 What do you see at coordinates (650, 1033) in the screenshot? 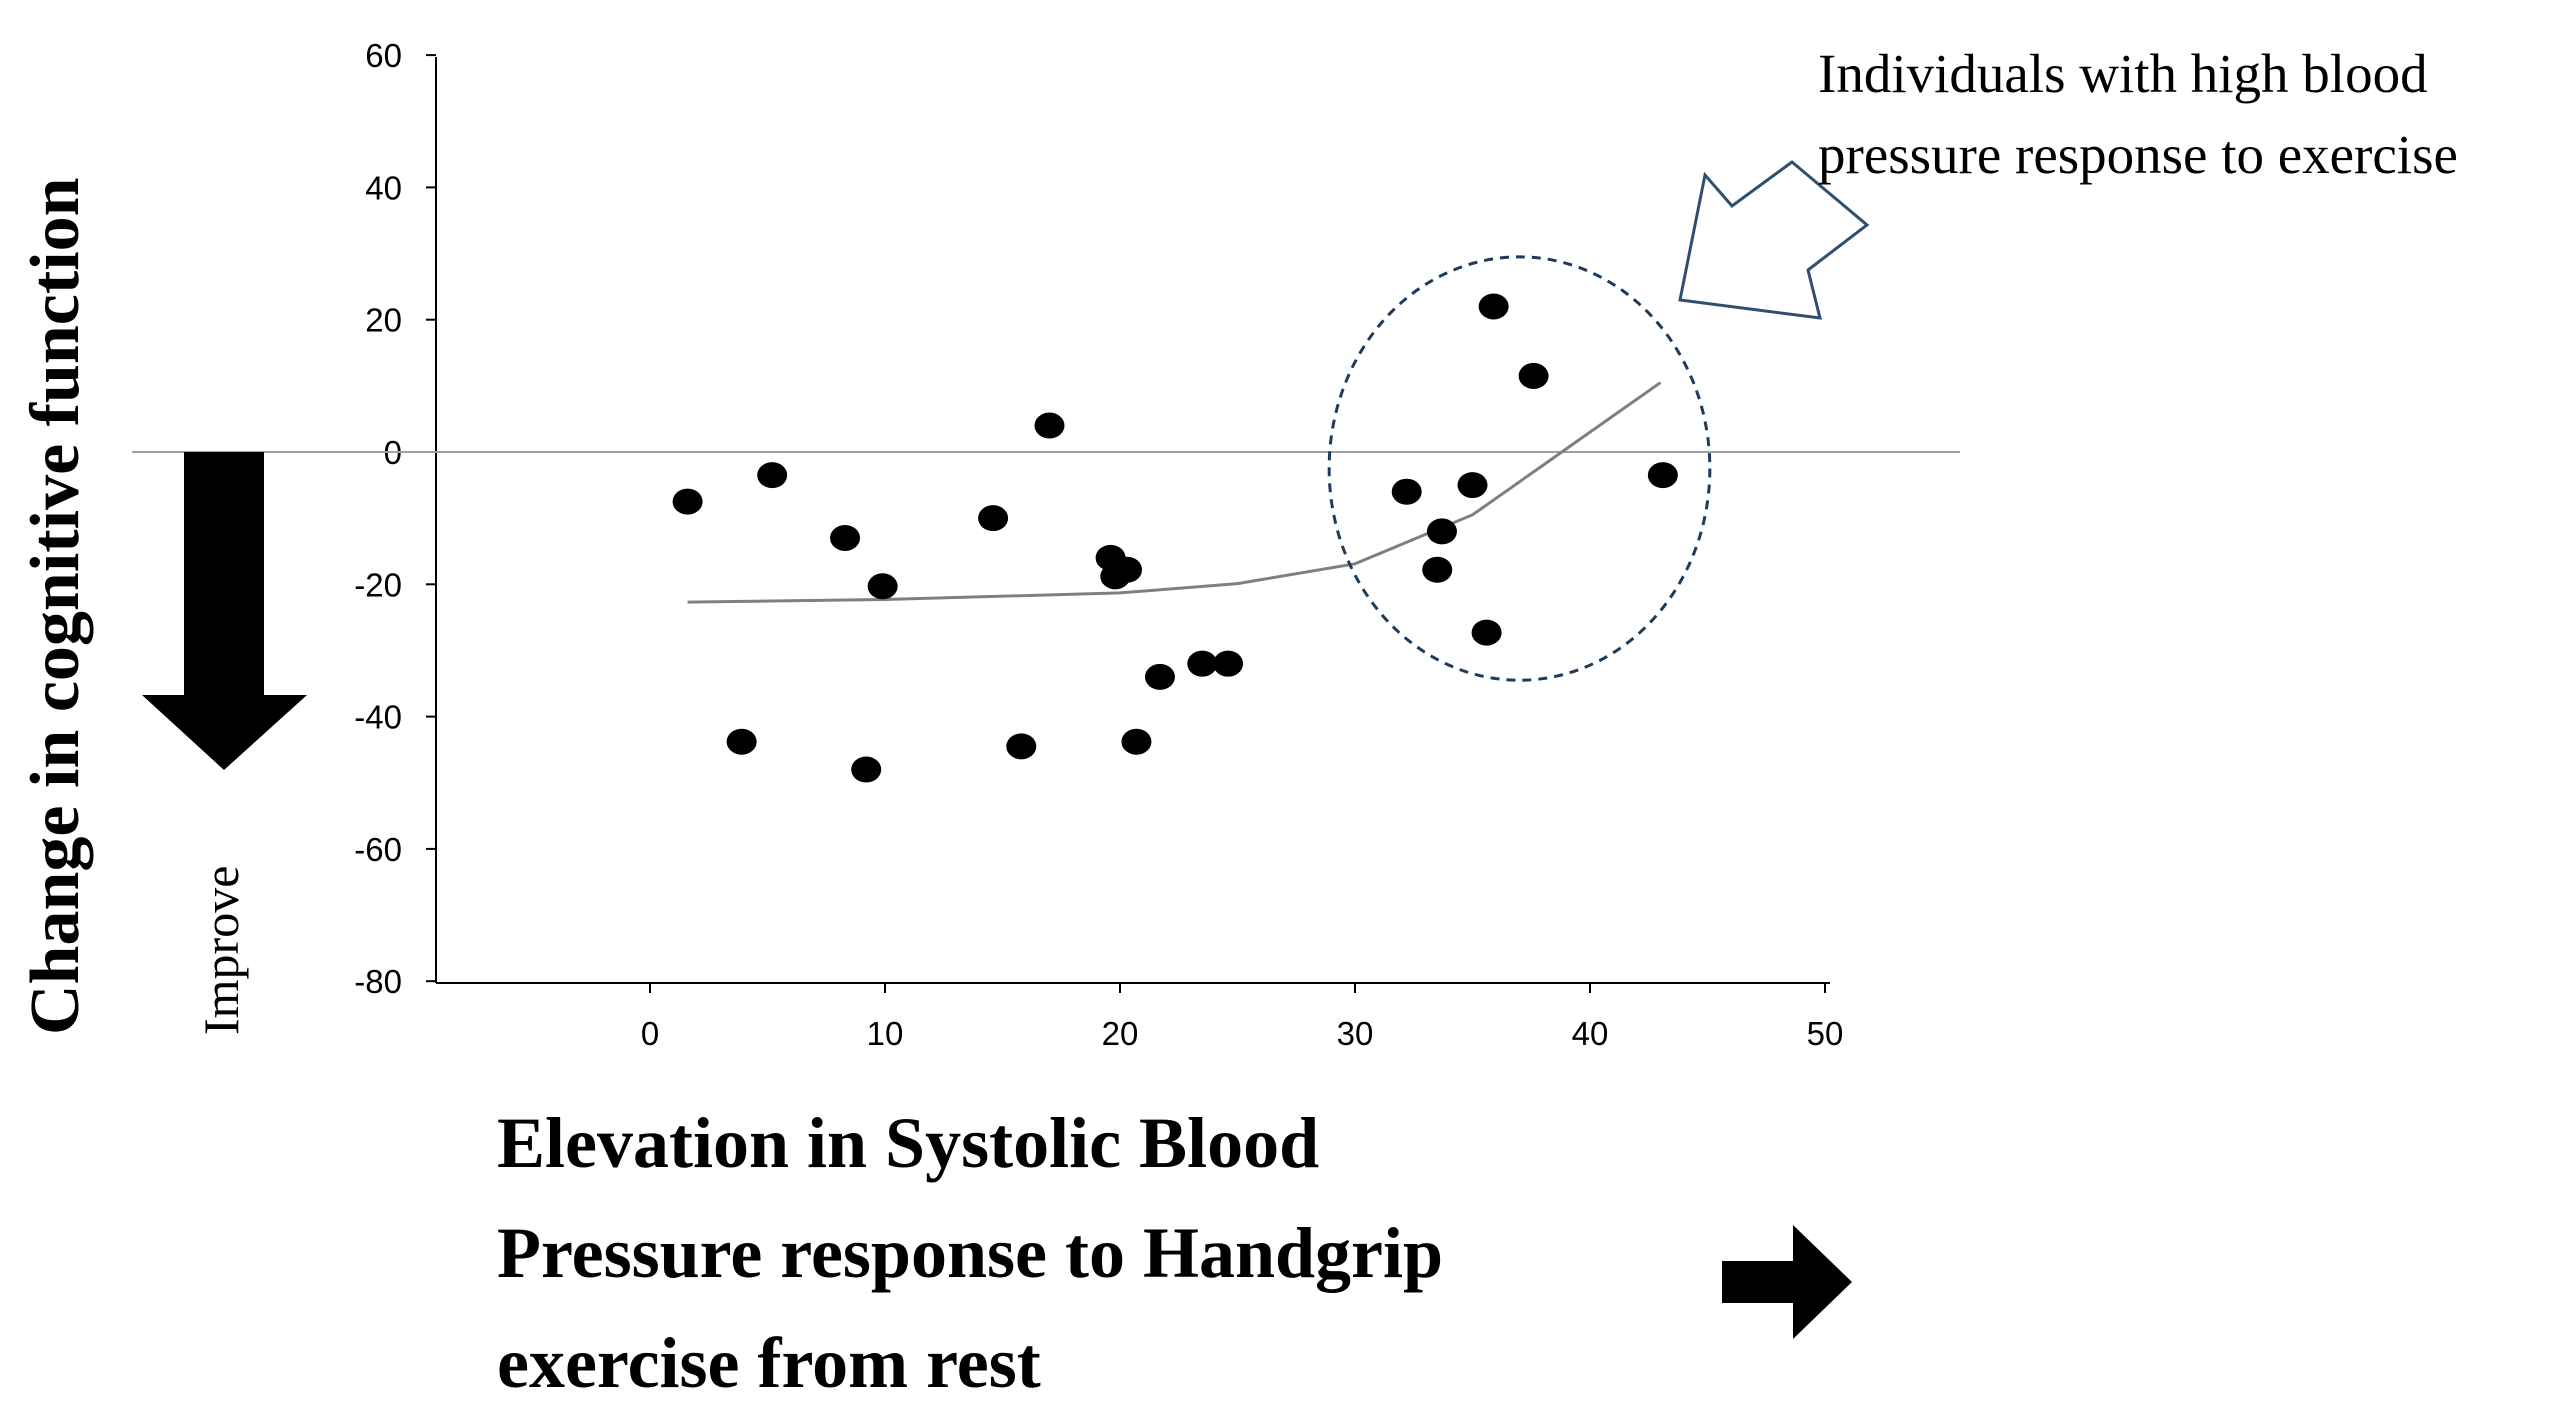
I see `x-tick-label: 0` at bounding box center [650, 1033].